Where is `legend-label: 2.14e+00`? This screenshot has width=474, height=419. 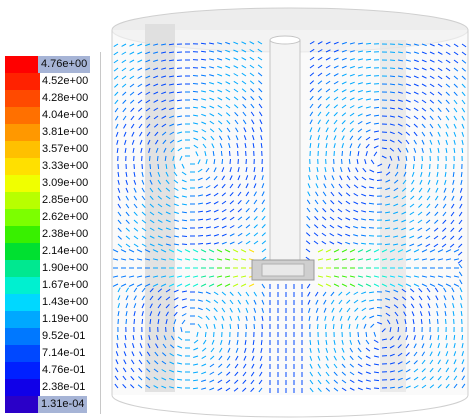
legend-label: 2.14e+00 is located at coordinates (65, 251).